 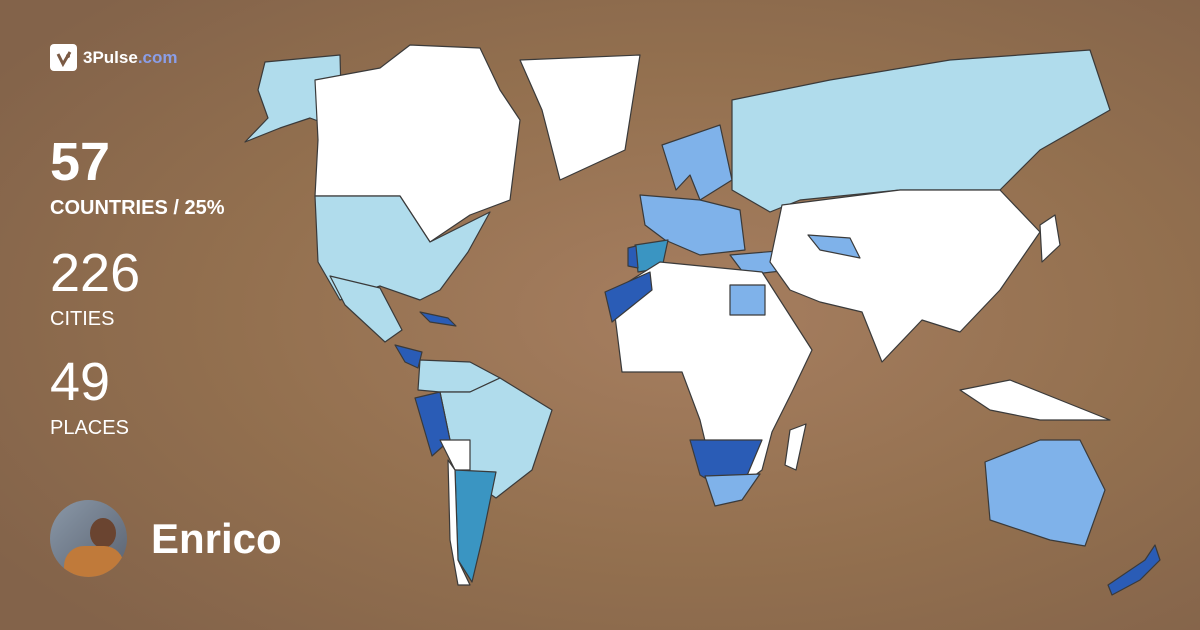 I want to click on places-count: 49, so click(x=80, y=382).